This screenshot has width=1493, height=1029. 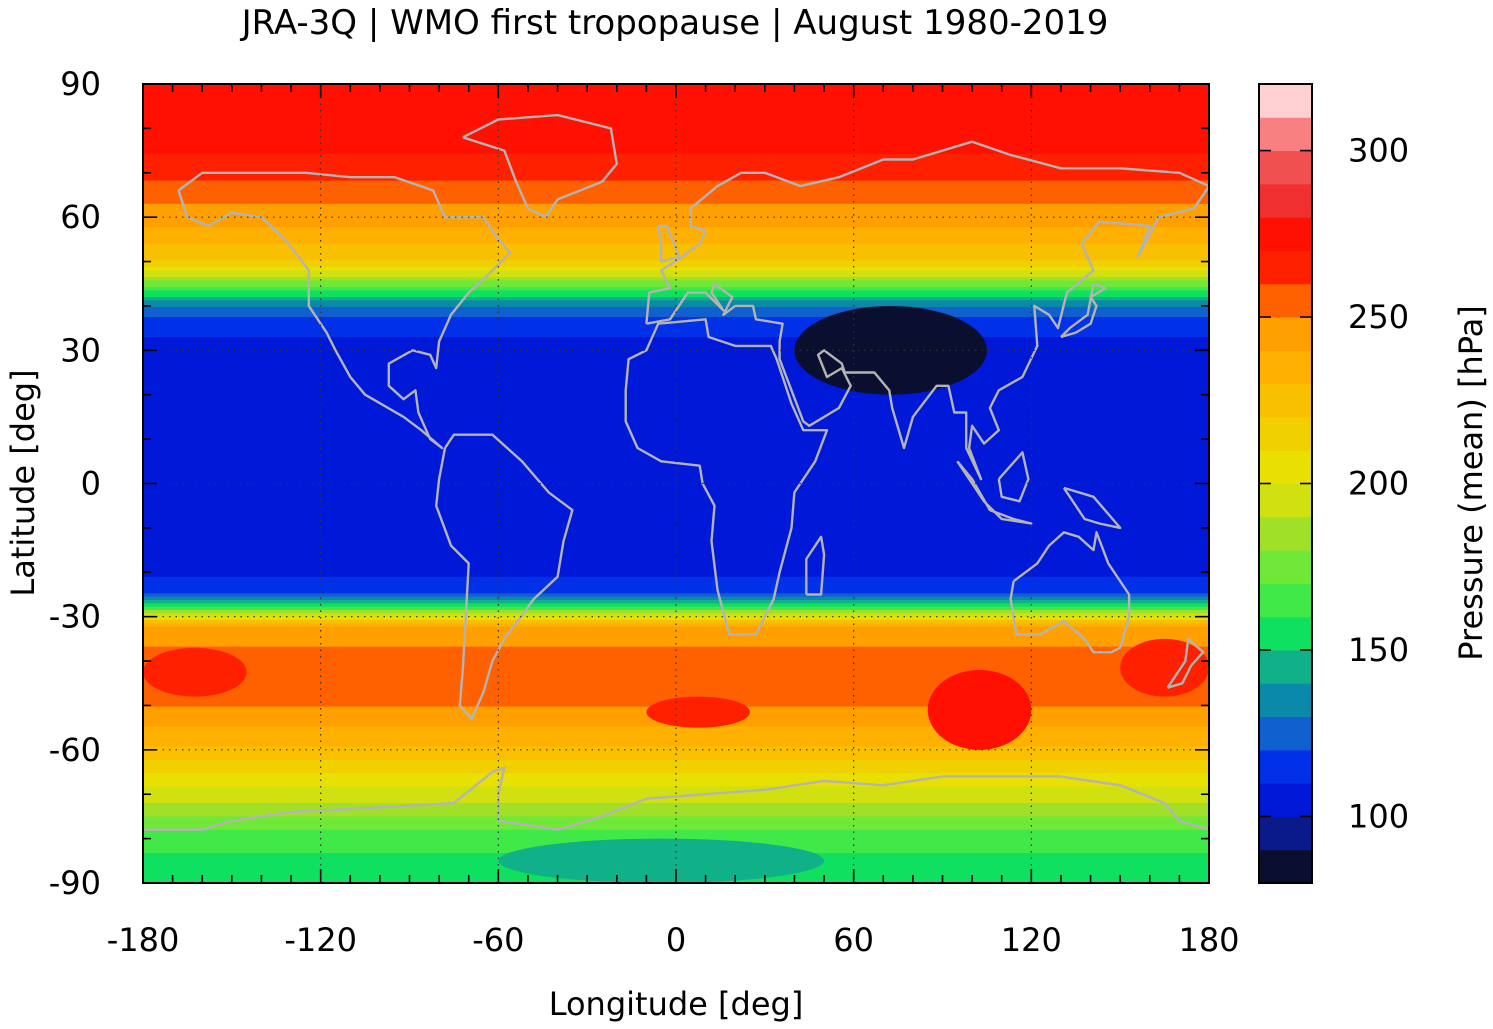 I want to click on colorbar-label: Pressure (mean) [hPa], so click(x=1471, y=482).